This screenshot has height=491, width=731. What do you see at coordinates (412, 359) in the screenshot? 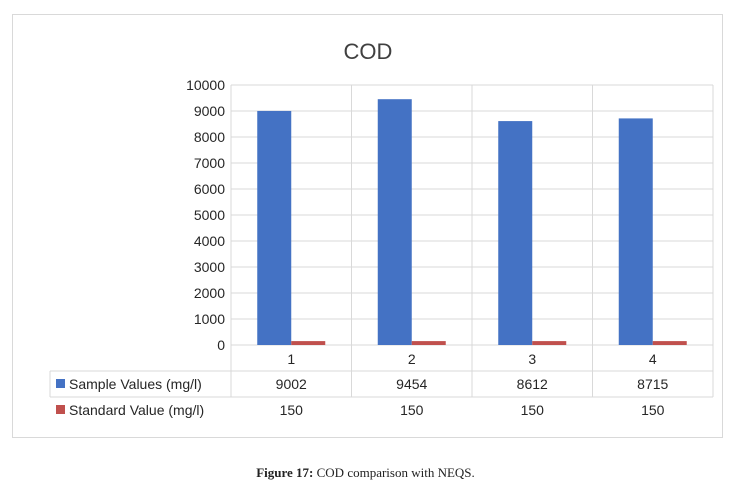
I see `x-category-label: 2` at bounding box center [412, 359].